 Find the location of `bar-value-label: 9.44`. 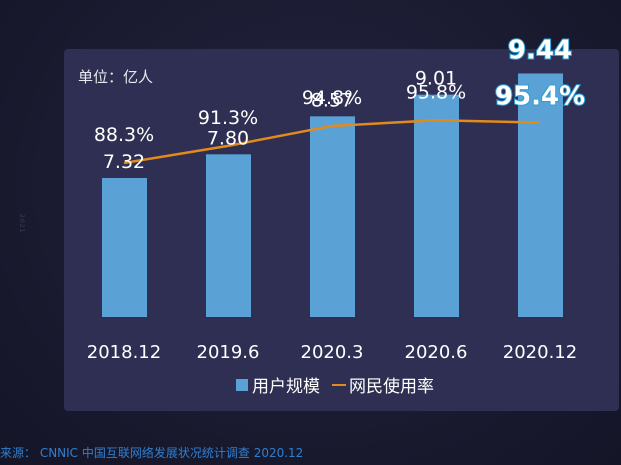

bar-value-label: 9.44 is located at coordinates (540, 50).